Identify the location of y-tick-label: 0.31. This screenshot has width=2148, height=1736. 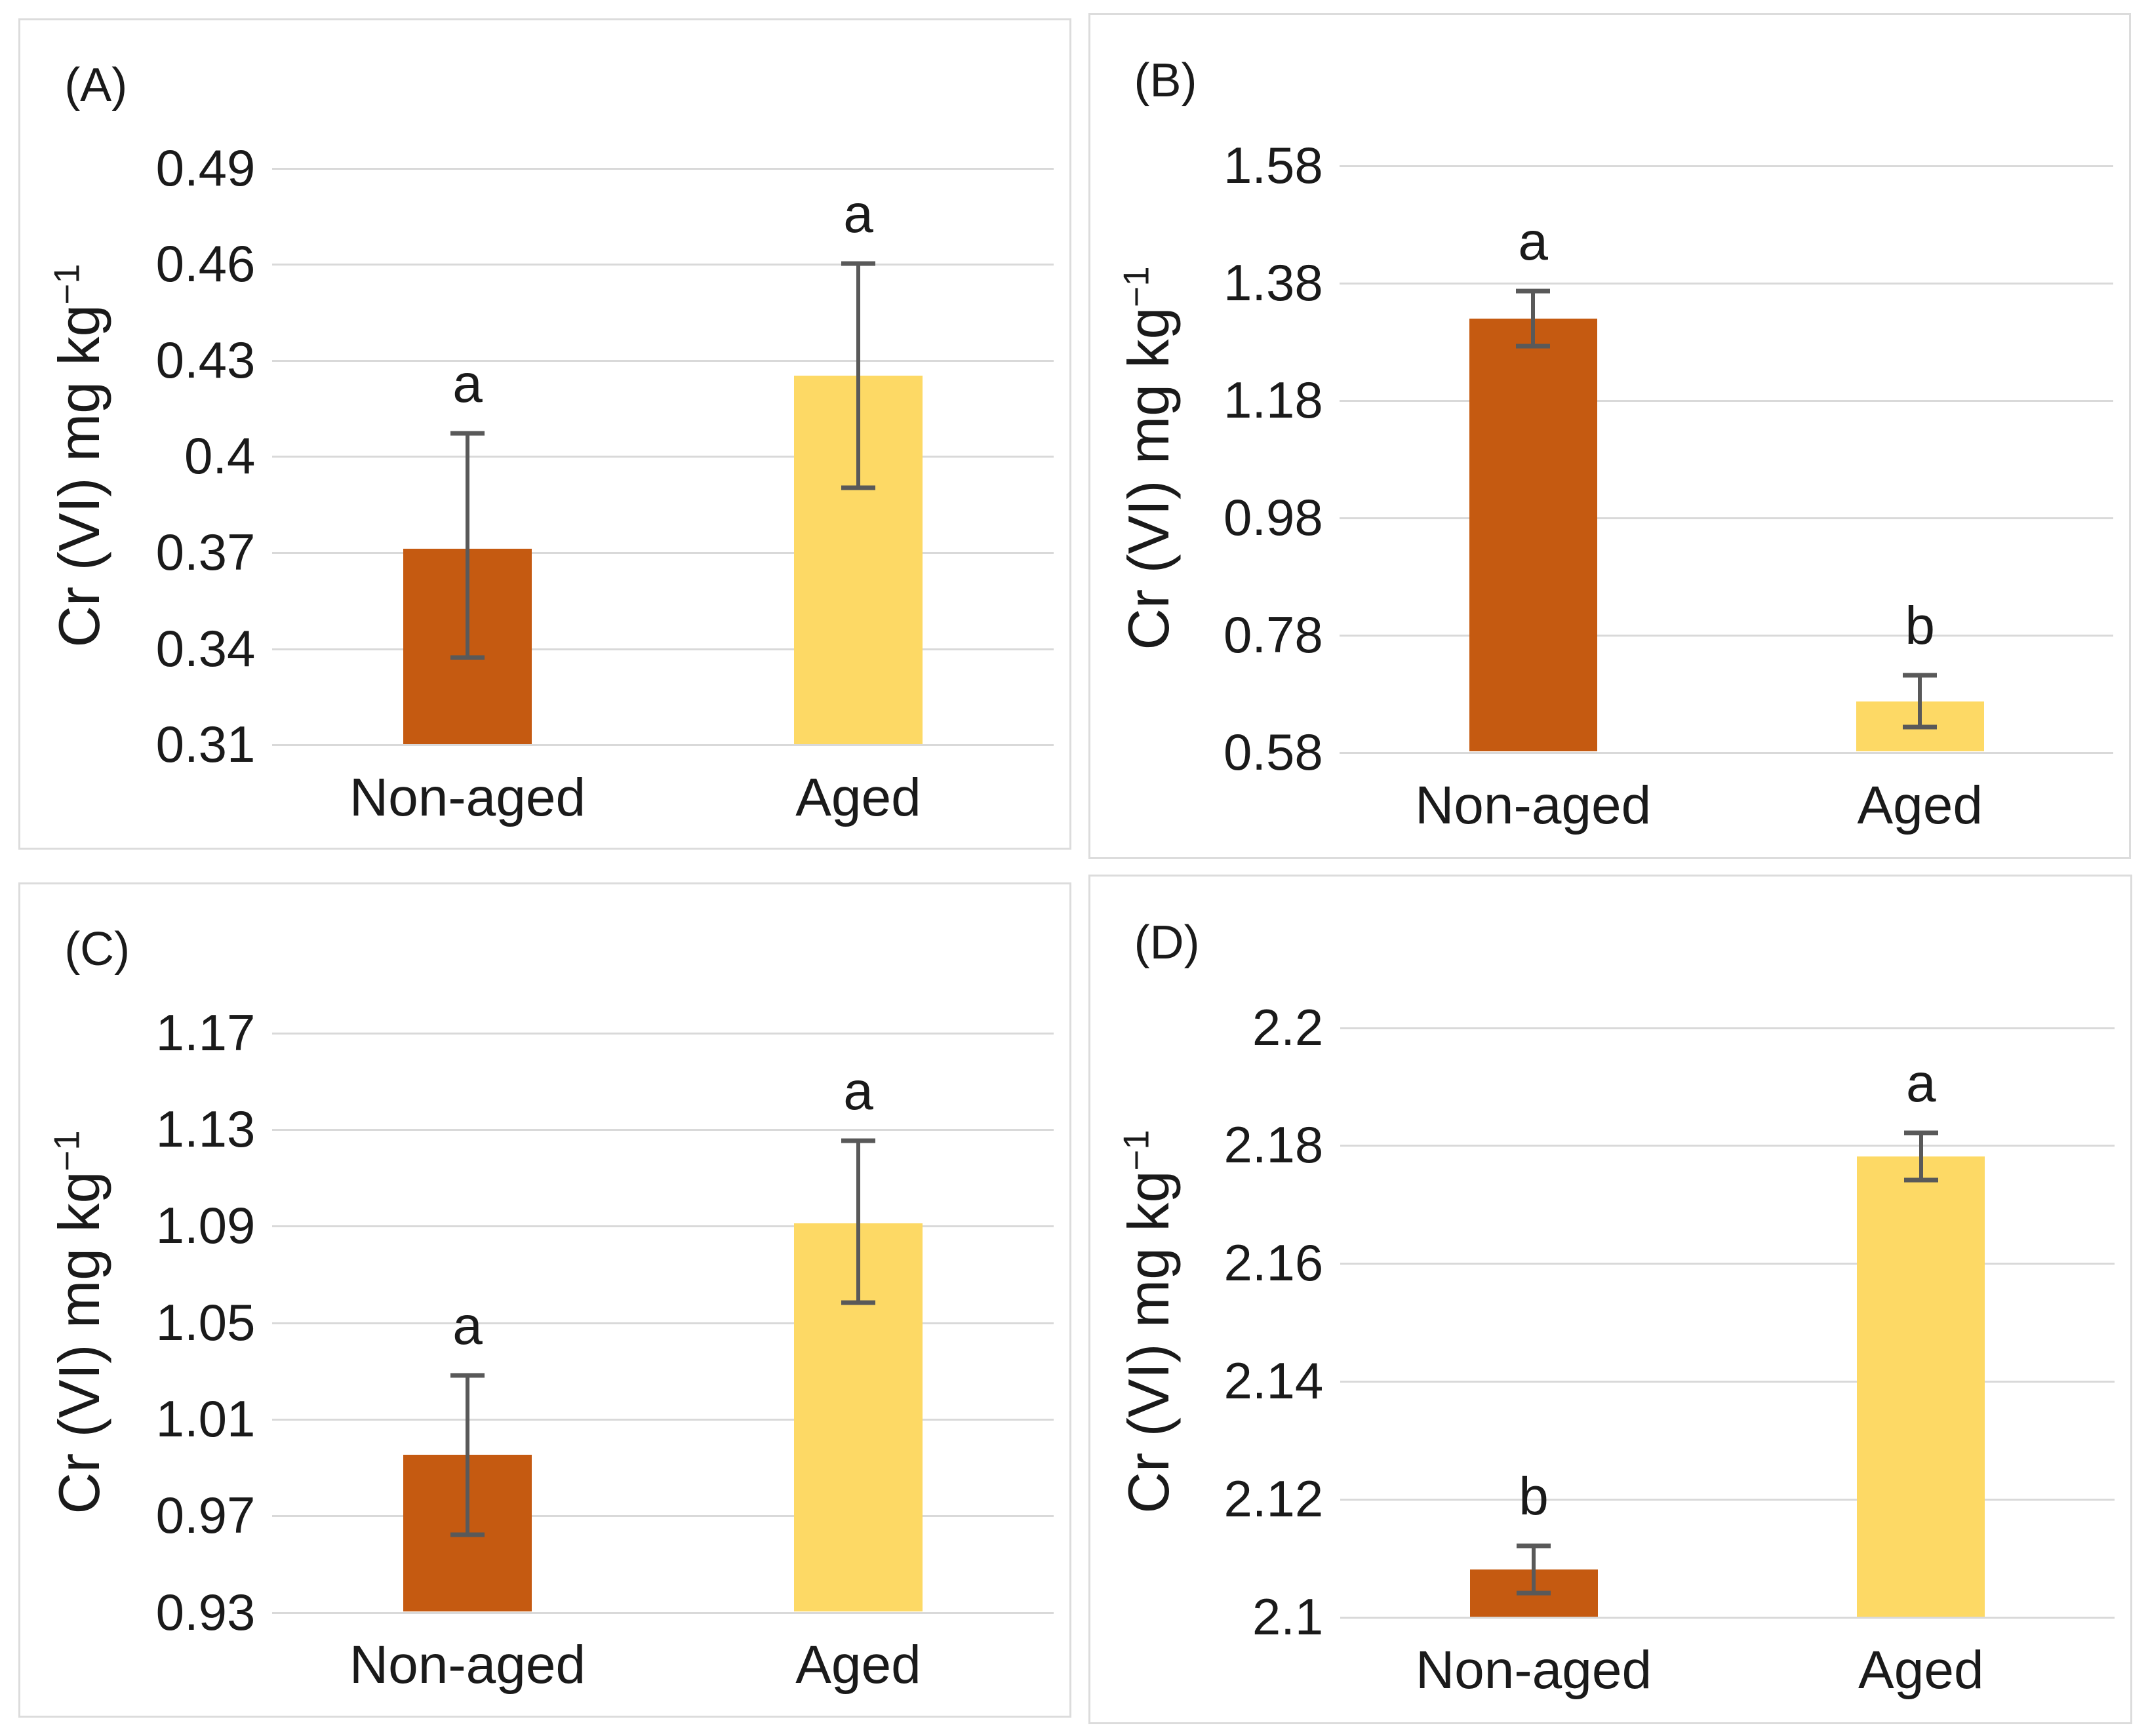
(205, 744).